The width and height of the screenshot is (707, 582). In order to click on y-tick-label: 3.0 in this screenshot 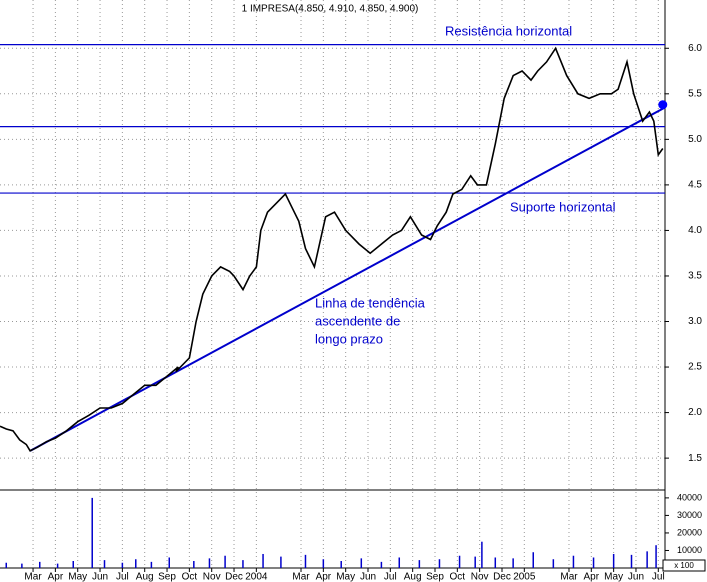, I will do `click(695, 321)`.